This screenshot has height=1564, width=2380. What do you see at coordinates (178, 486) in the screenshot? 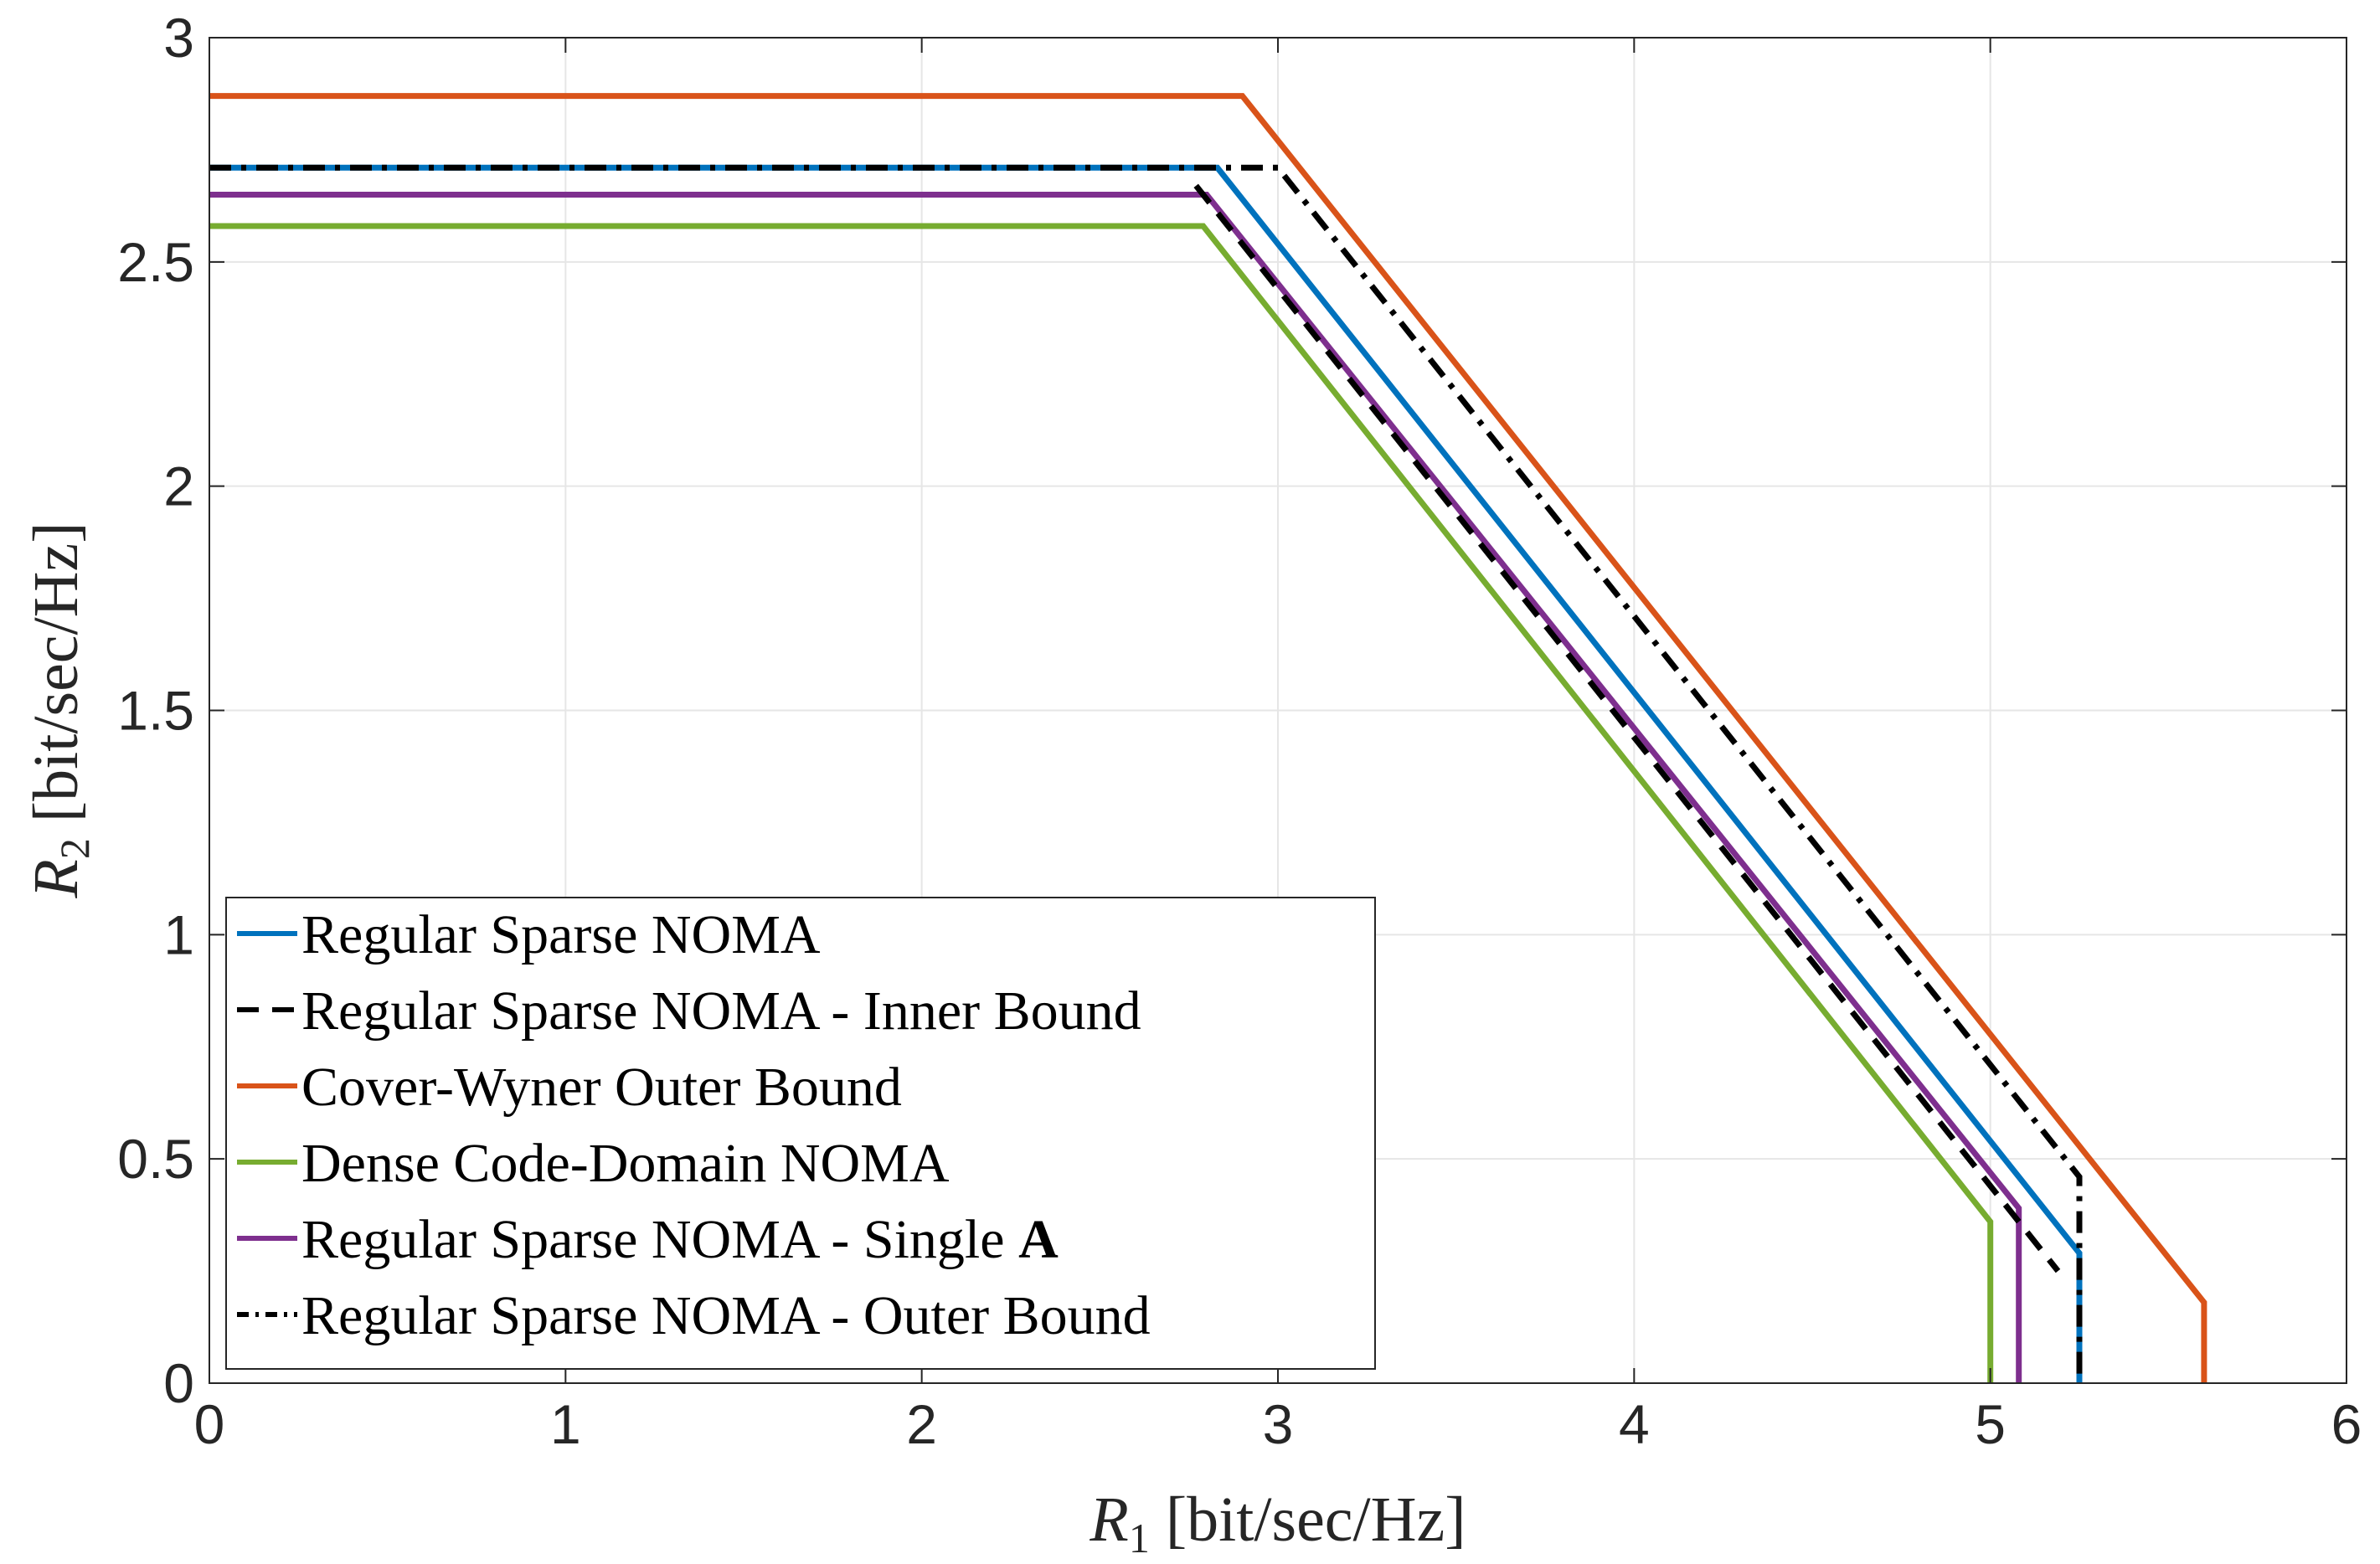
I see `y-tick-label: 2` at bounding box center [178, 486].